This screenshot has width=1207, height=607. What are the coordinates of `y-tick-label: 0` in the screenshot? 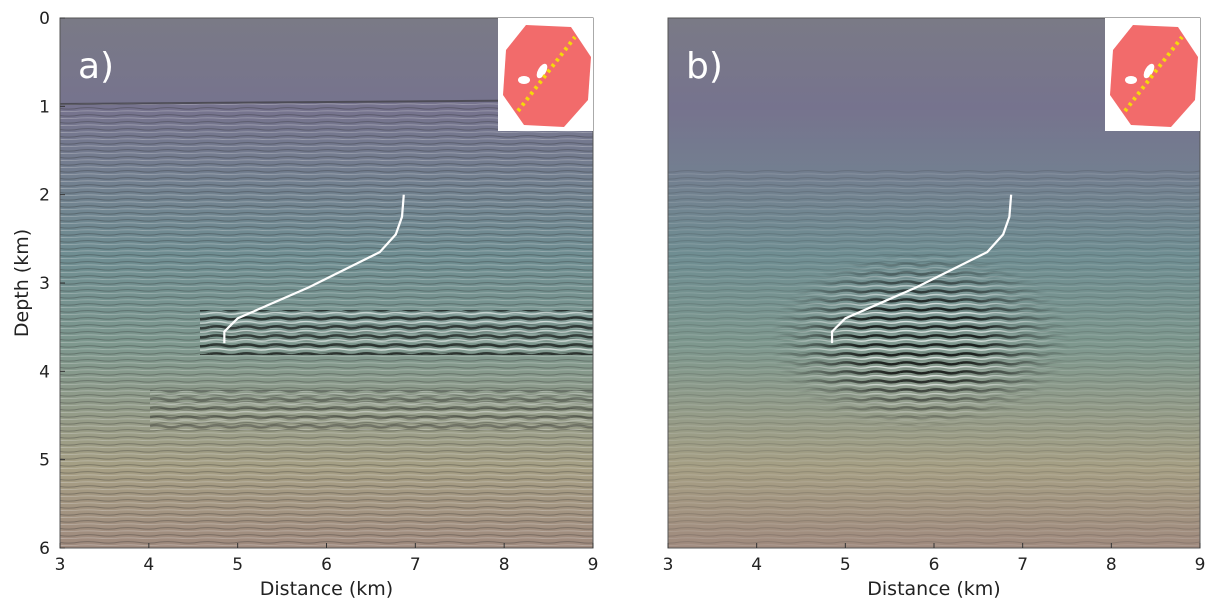 It's located at (44, 19).